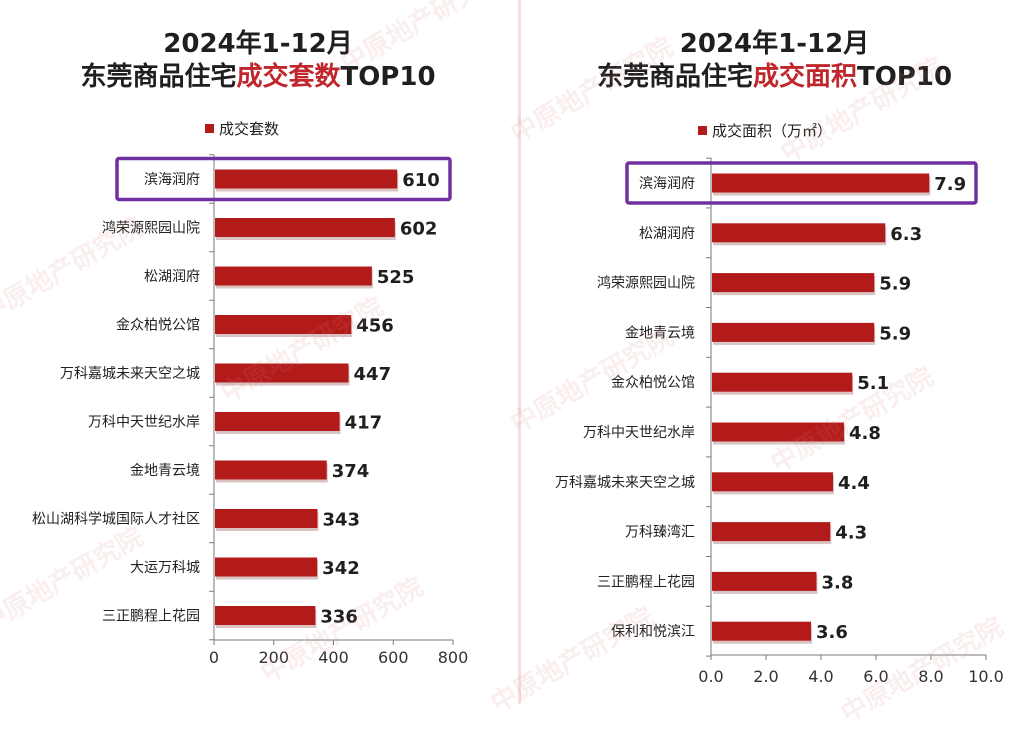 This screenshot has width=1027, height=730. What do you see at coordinates (333, 657) in the screenshot?
I see `x-tick-label: 400` at bounding box center [333, 657].